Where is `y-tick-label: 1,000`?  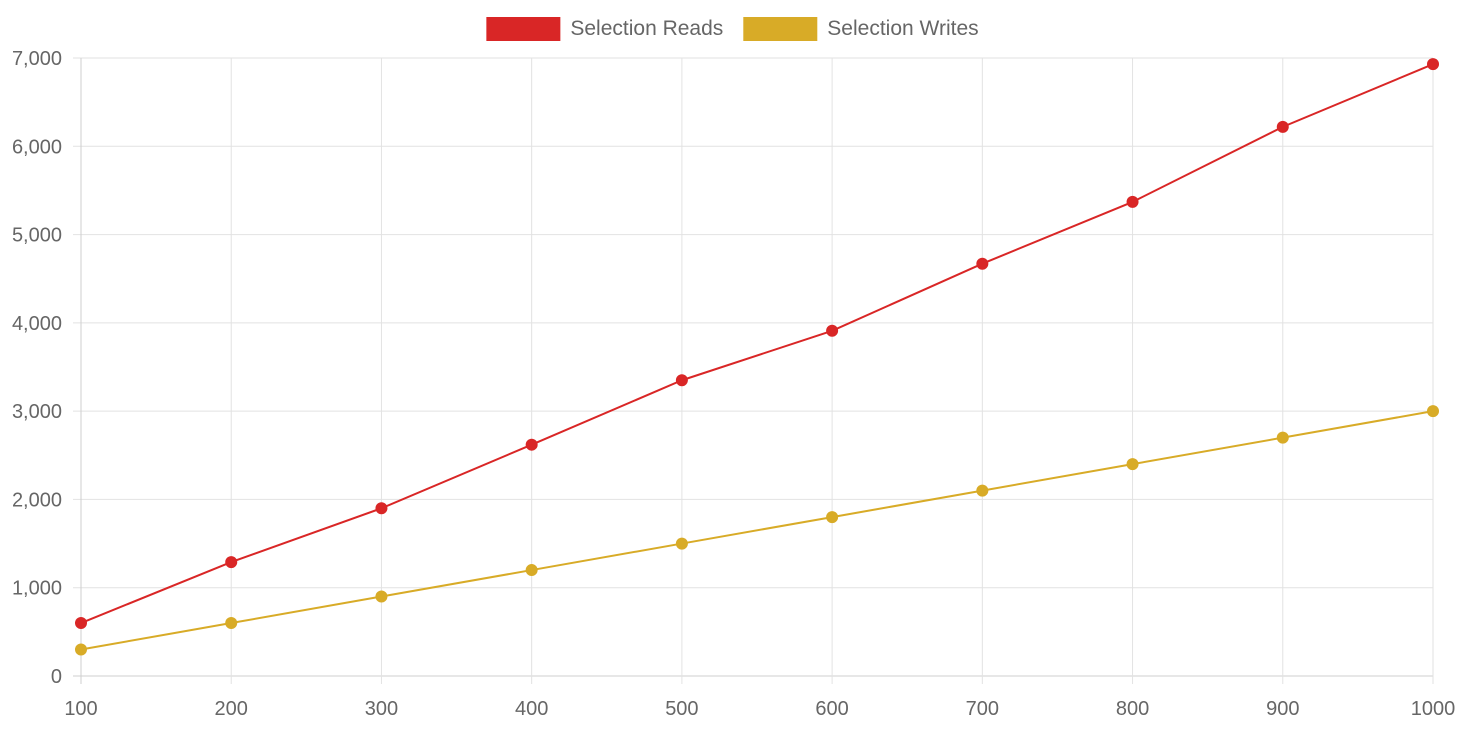 y-tick-label: 1,000 is located at coordinates (37, 589).